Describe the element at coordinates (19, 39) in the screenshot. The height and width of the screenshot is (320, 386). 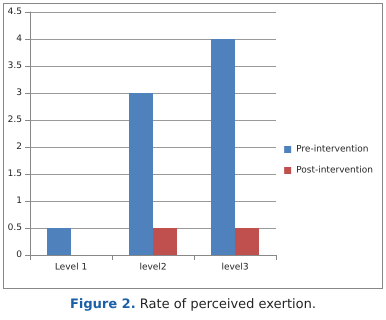
I see `y-tick-label: 4` at that location.